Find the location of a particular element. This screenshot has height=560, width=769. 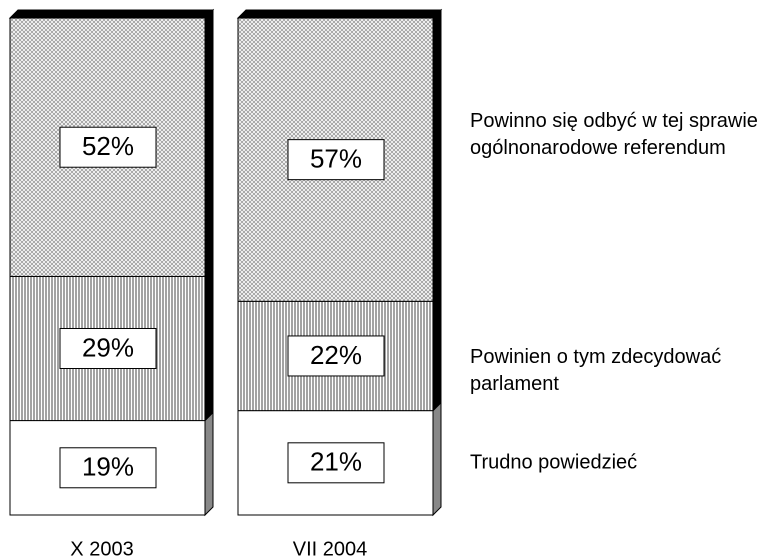

value-label: 19% is located at coordinates (108, 467).